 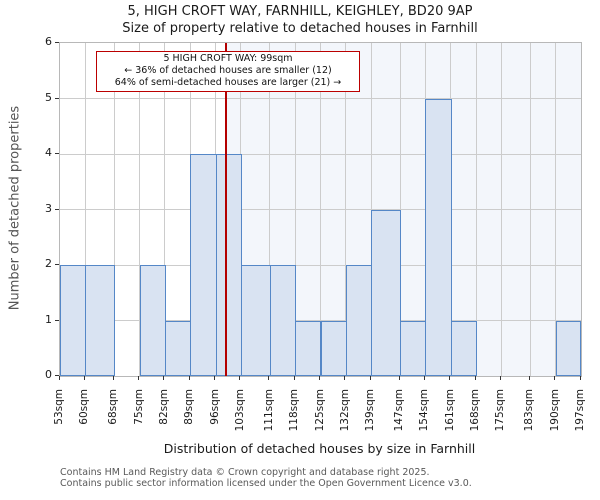 What do you see at coordinates (48, 41) in the screenshot?
I see `y-tick-label: 6` at bounding box center [48, 41].